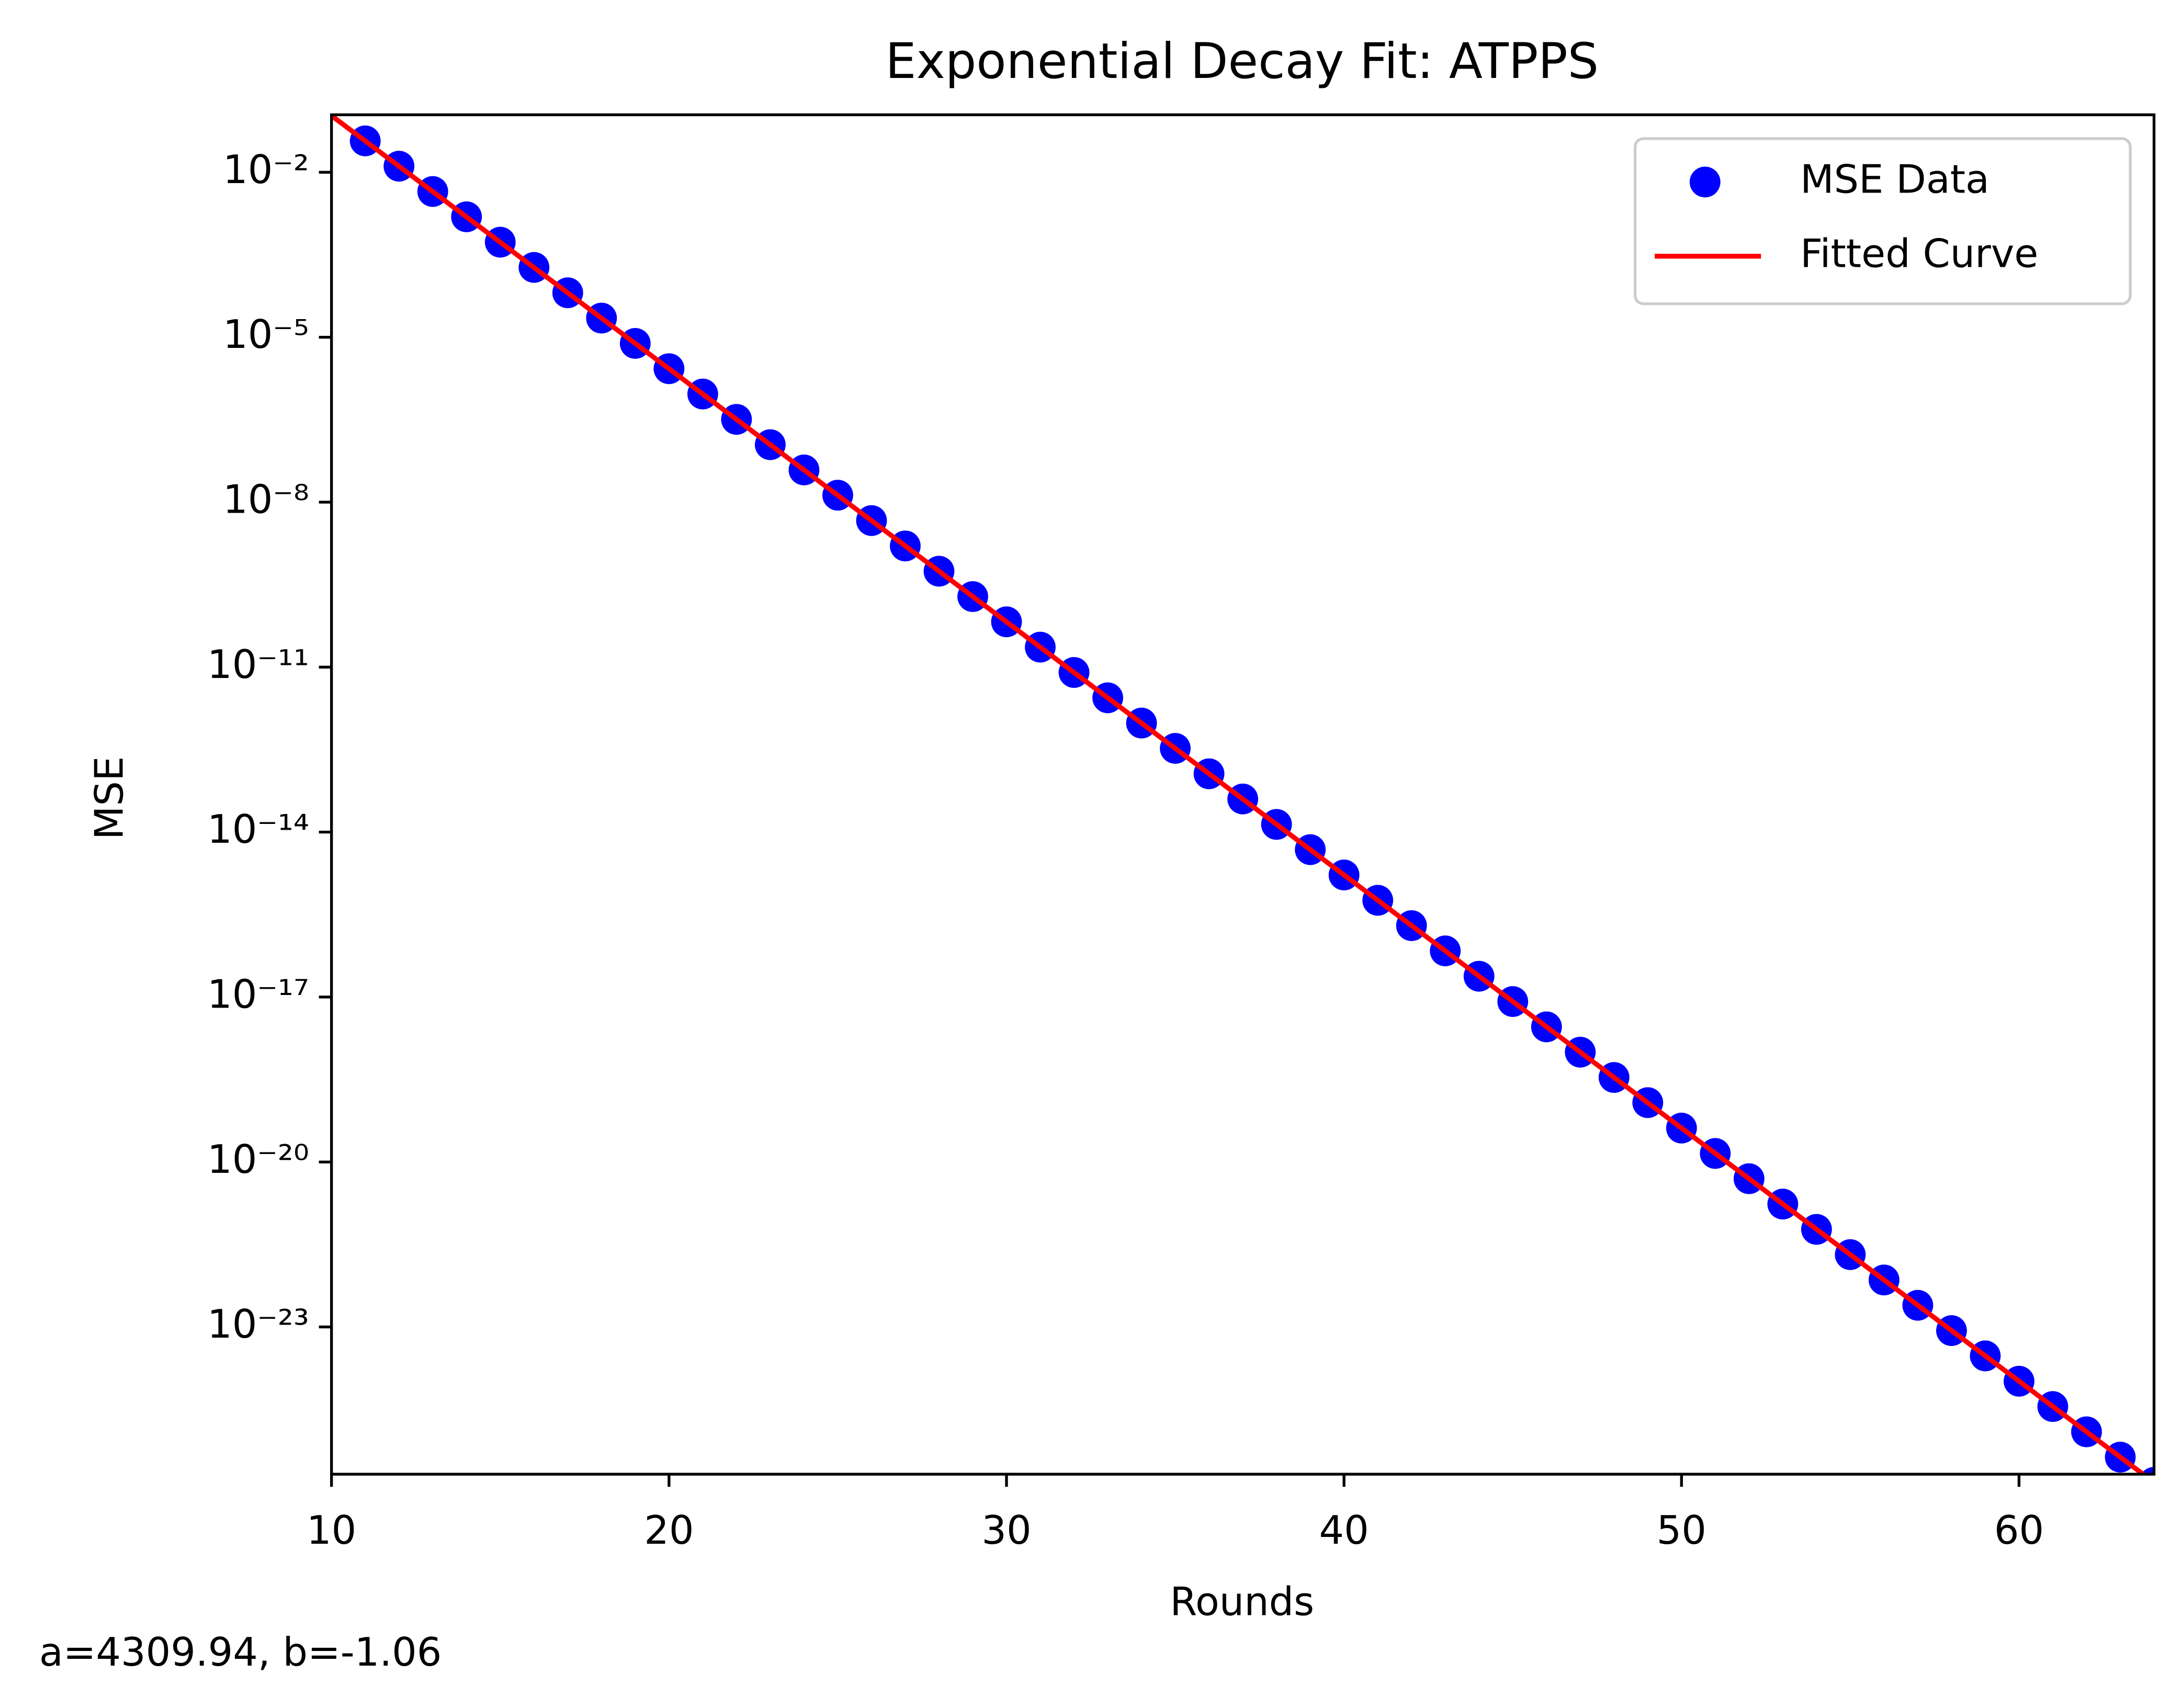  I want to click on y-tick-label: 10⁻⁸, so click(266, 499).